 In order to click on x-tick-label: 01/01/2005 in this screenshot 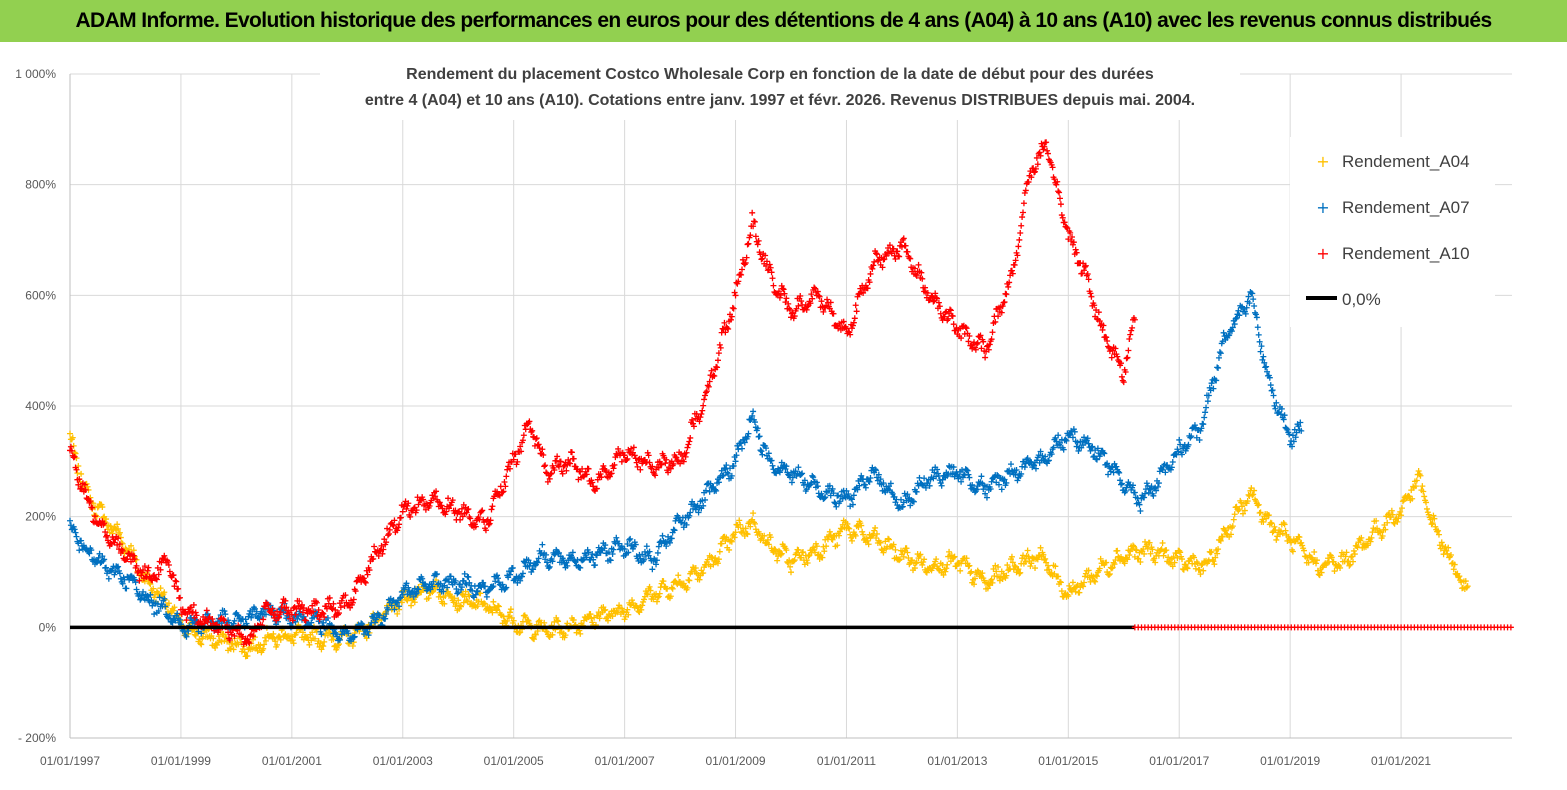, I will do `click(514, 761)`.